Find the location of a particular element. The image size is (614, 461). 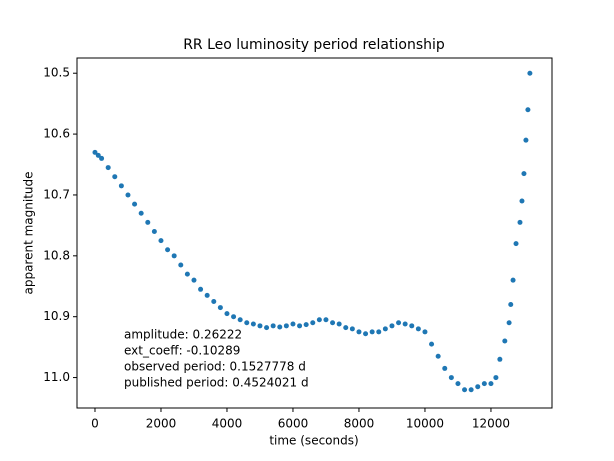

annotation: amplitude: 0.26222 is located at coordinates (183, 335).